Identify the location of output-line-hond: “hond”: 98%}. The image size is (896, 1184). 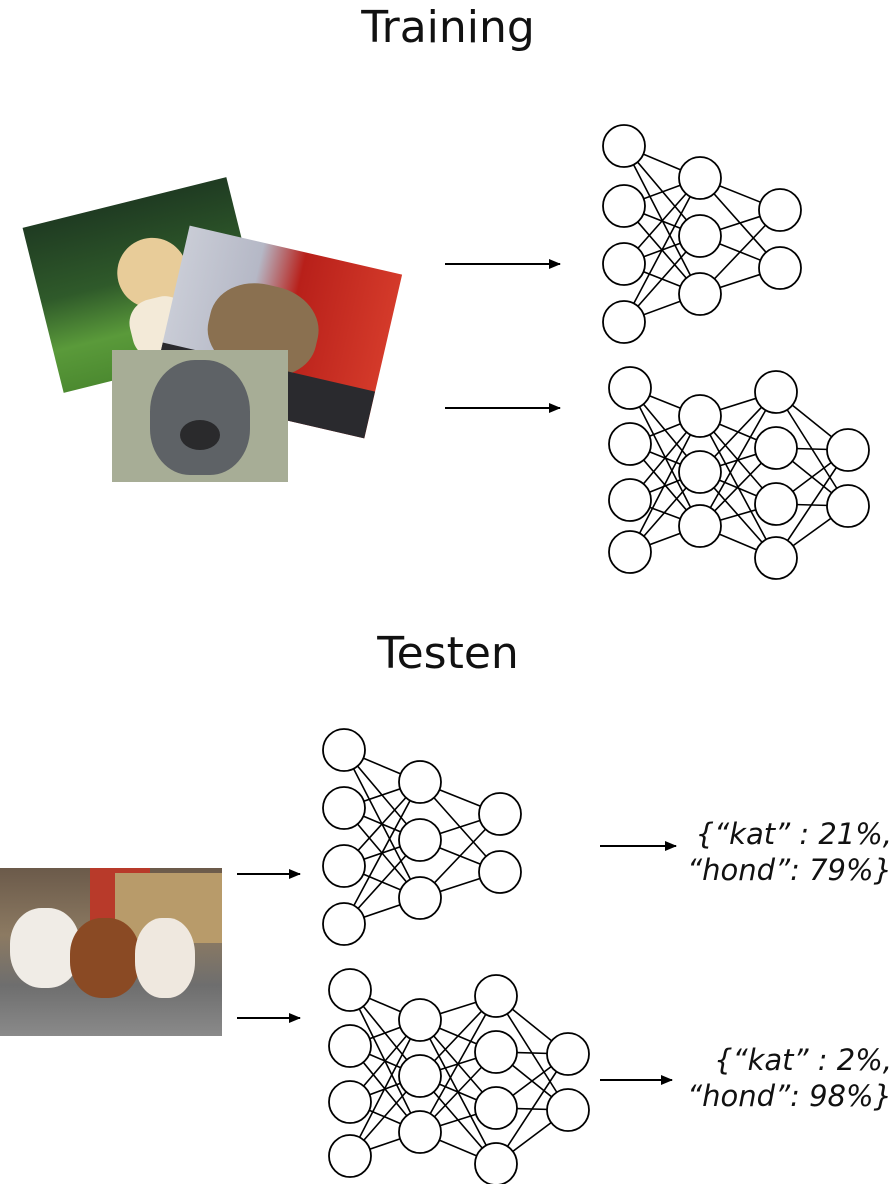
(789, 1096).